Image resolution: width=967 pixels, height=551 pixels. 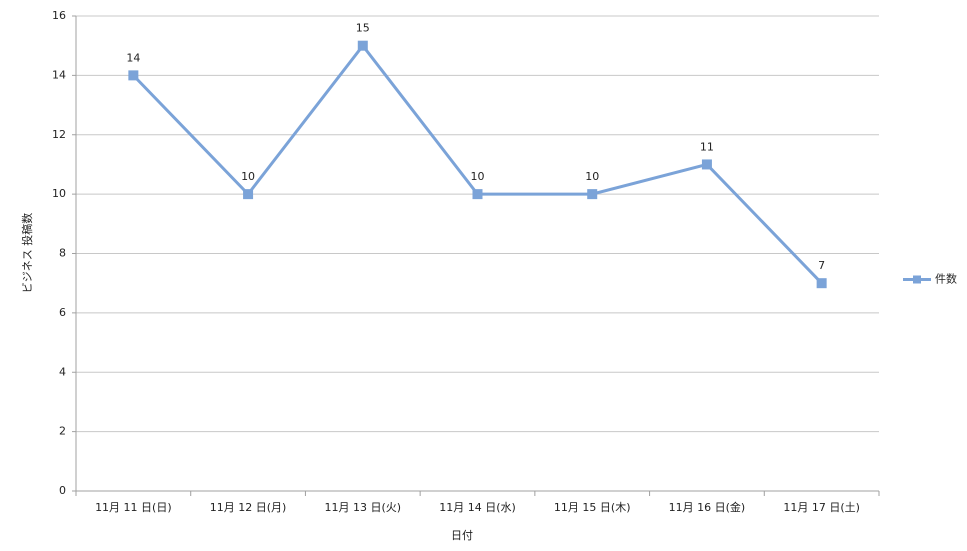 I want to click on y-tick-label: 14, so click(x=59, y=74).